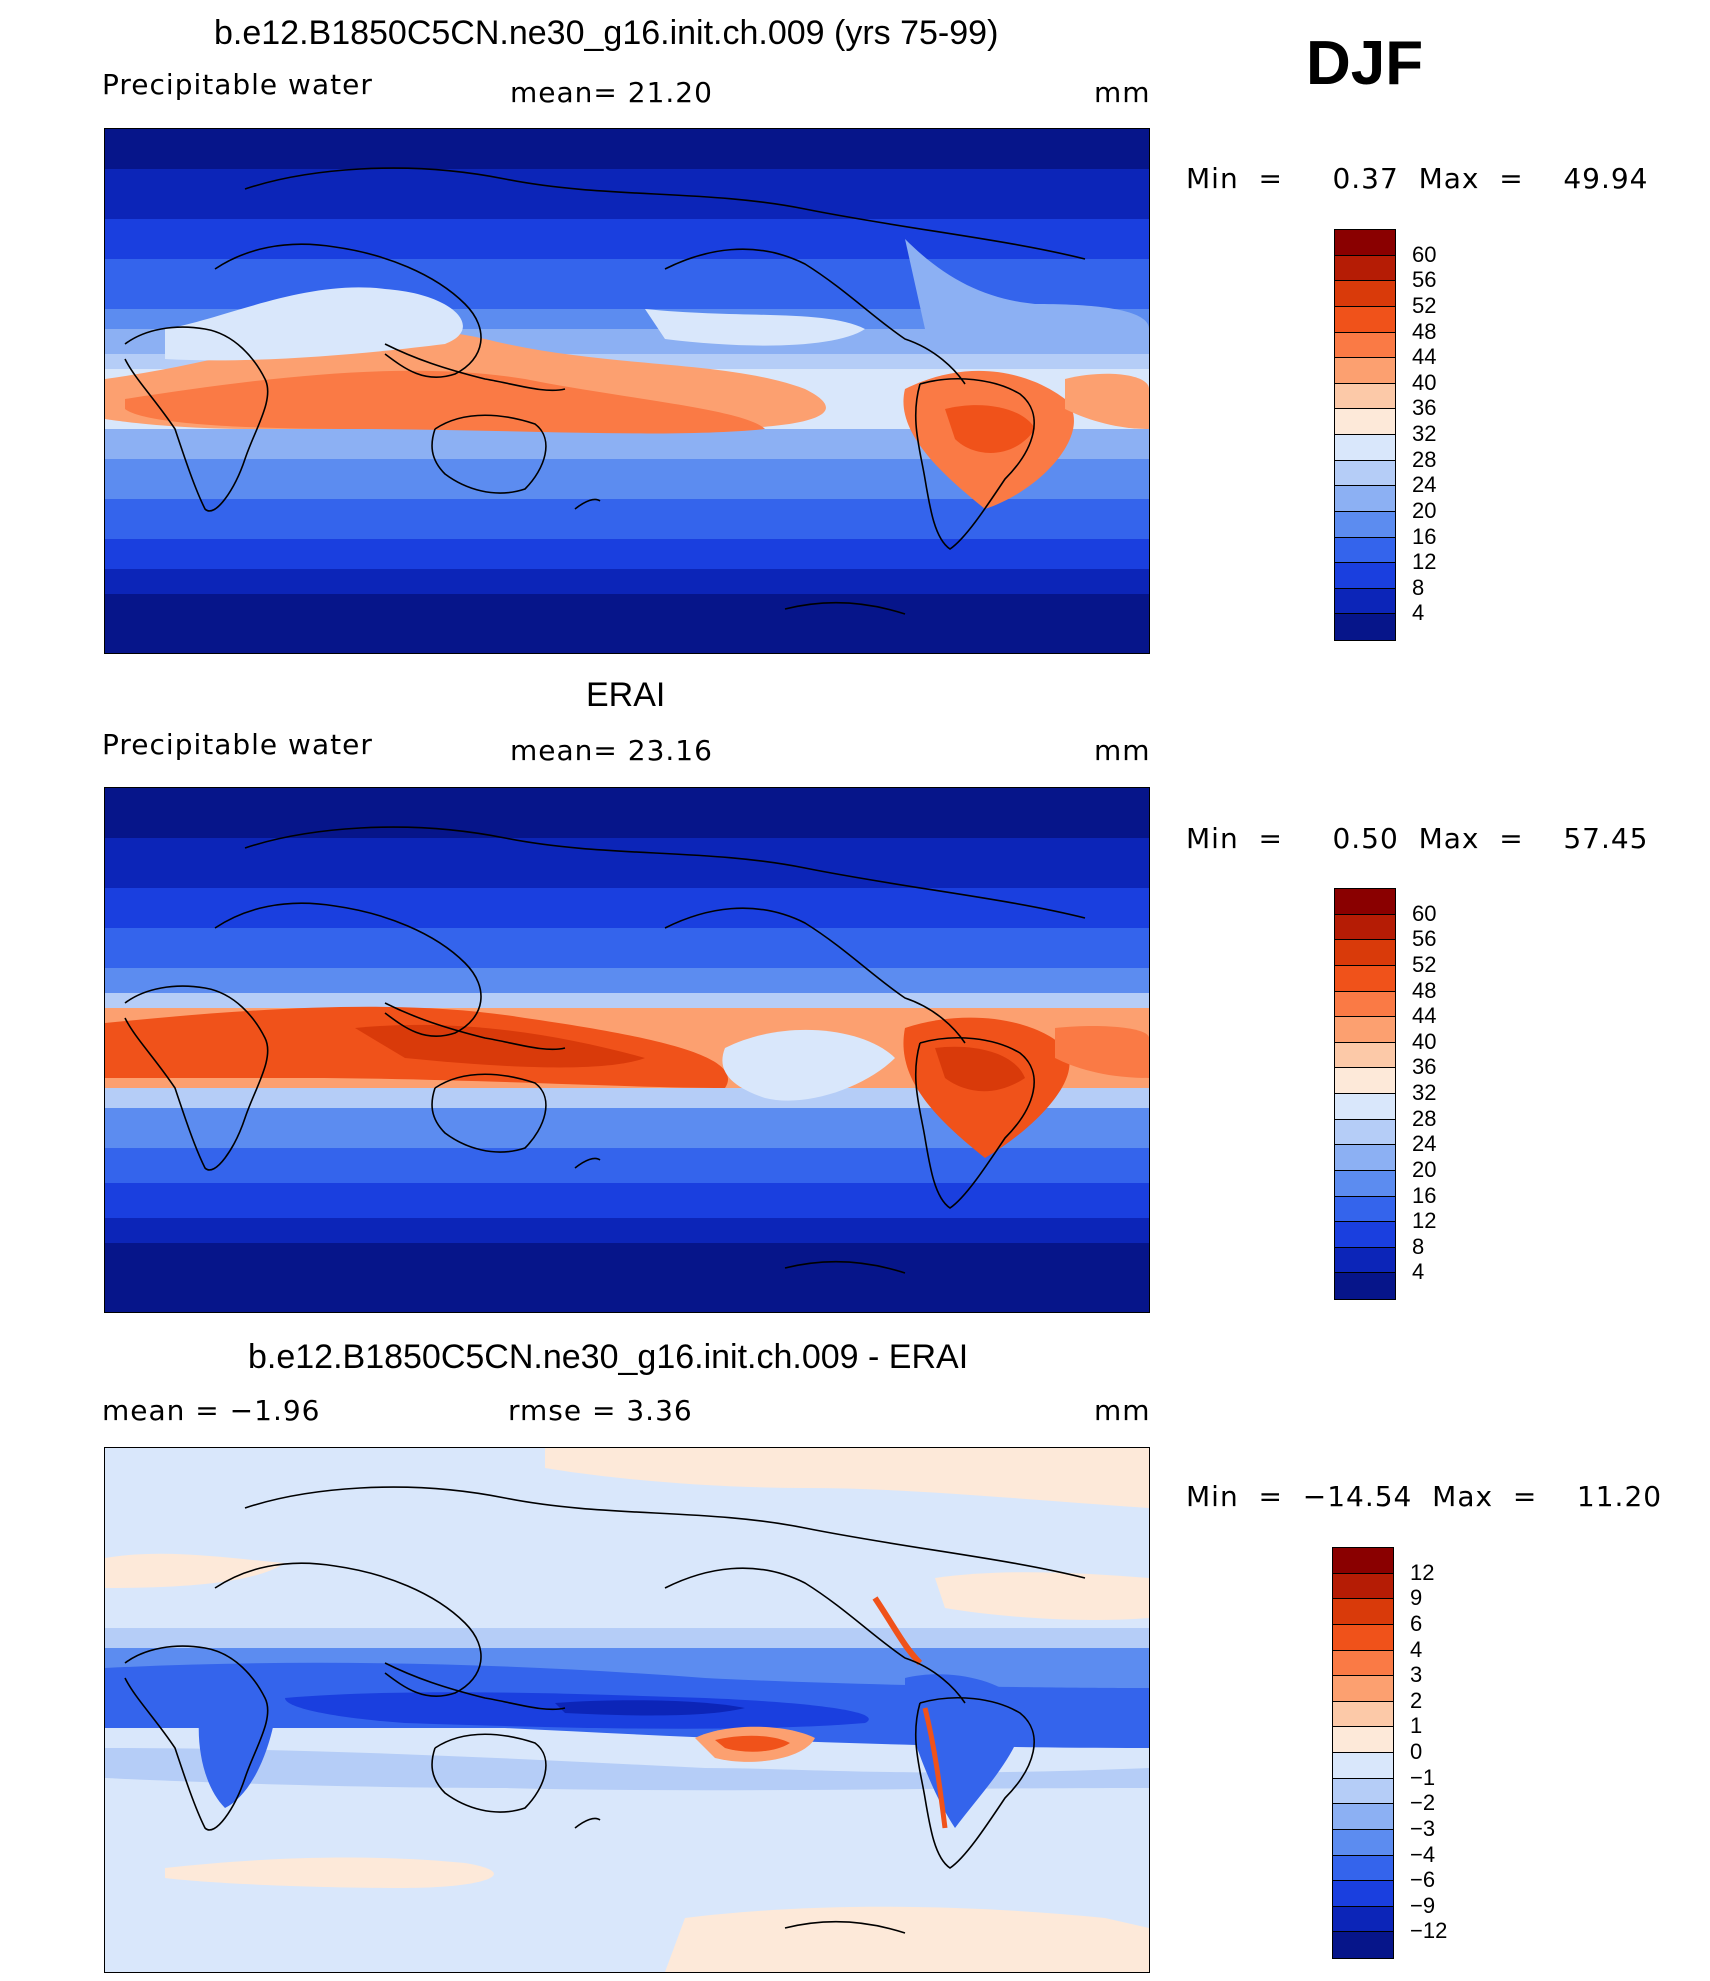 This screenshot has height=1981, width=1710. Describe the element at coordinates (237, 84) in the screenshot. I see `panel1-variable-label: Precipitable water` at that location.